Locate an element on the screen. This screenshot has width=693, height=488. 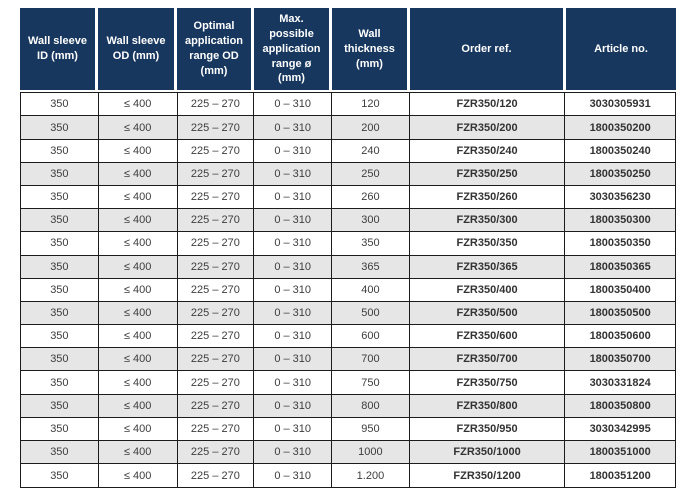
table-cell: 1800350250 is located at coordinates (620, 174).